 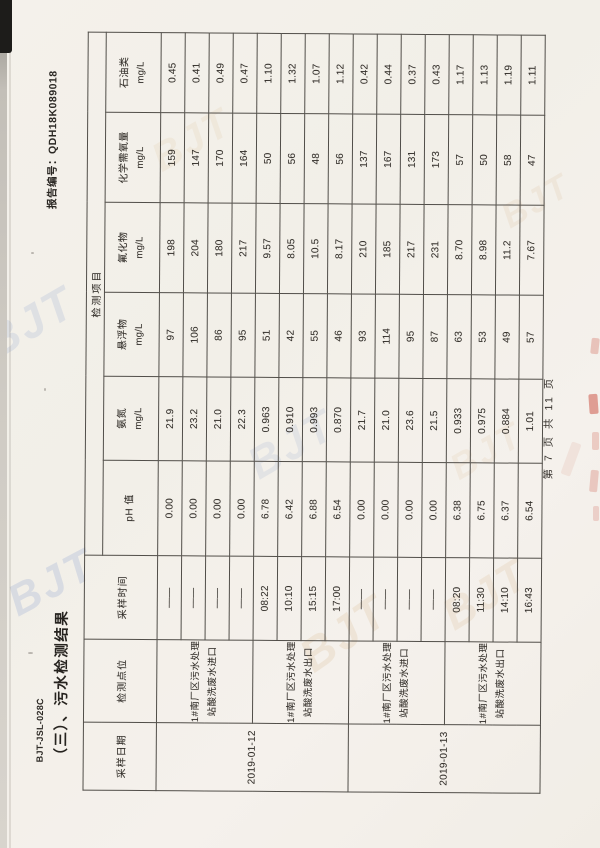 I want to click on cell-time: 16:43, so click(x=529, y=600).